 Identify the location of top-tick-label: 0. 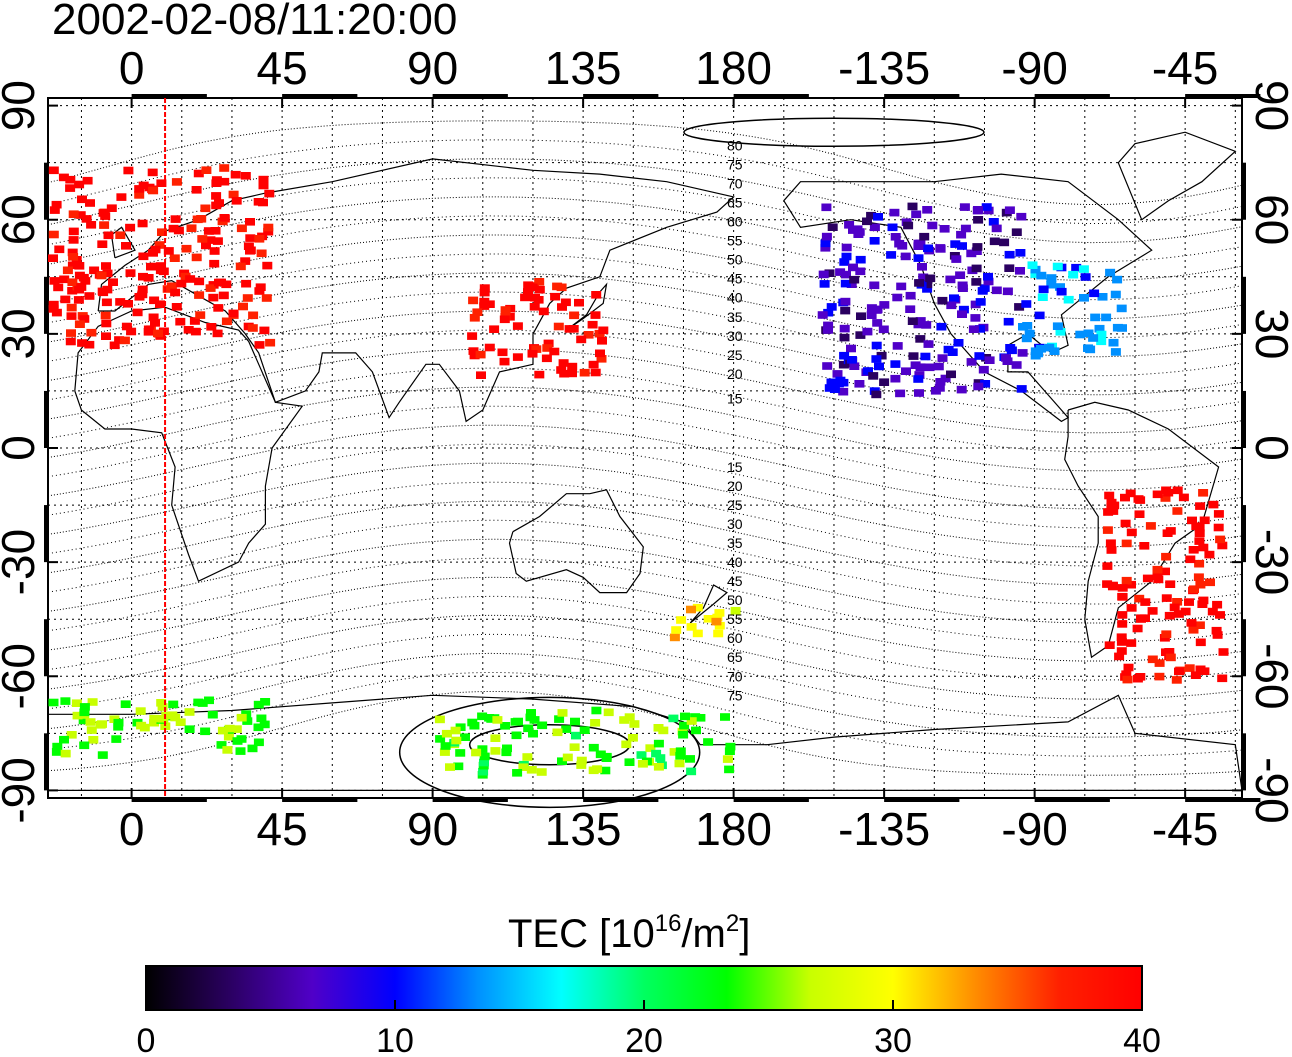
(132, 68).